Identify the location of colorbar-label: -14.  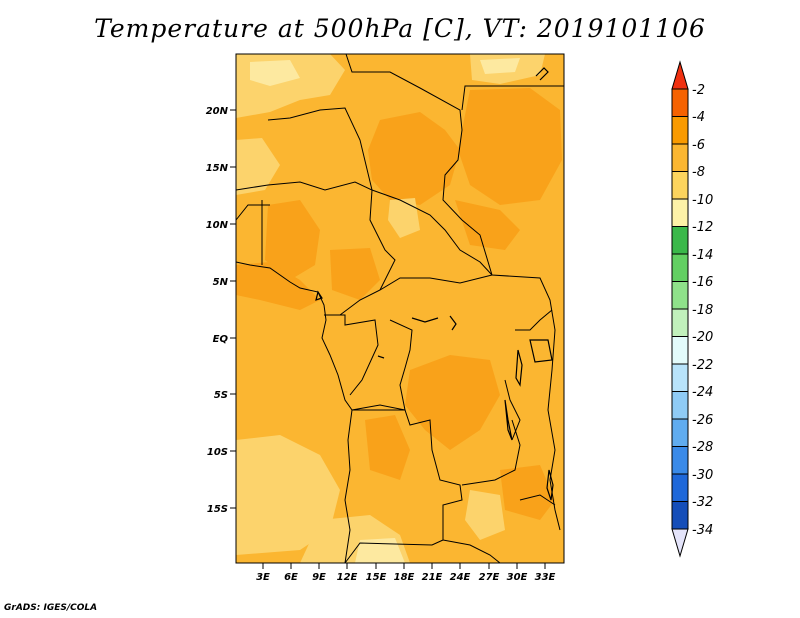
(702, 255).